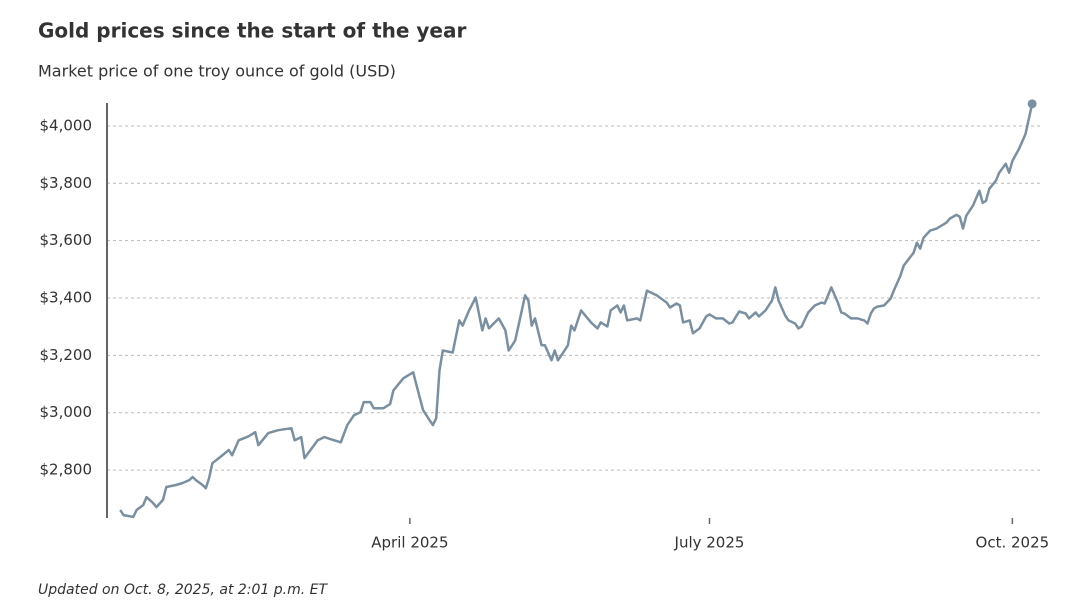 The height and width of the screenshot is (606, 1080). Describe the element at coordinates (66, 412) in the screenshot. I see `y-tick-label: $3,000` at that location.